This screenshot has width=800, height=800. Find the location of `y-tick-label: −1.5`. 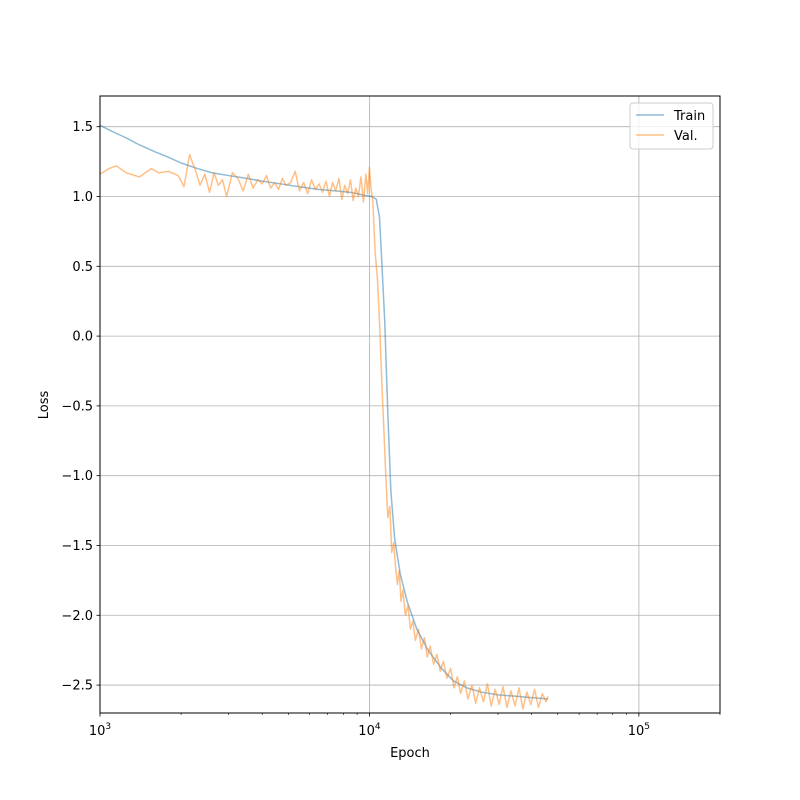

y-tick-label: −1.5 is located at coordinates (77, 546).